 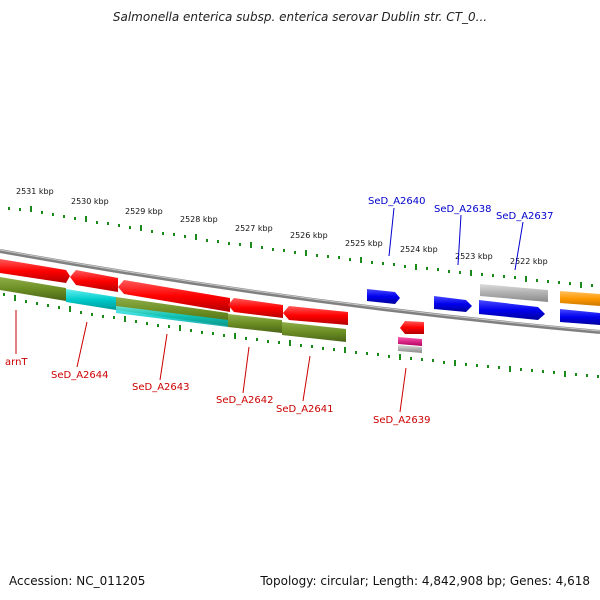 I want to click on scale-track-upper, so click(x=300, y=247).